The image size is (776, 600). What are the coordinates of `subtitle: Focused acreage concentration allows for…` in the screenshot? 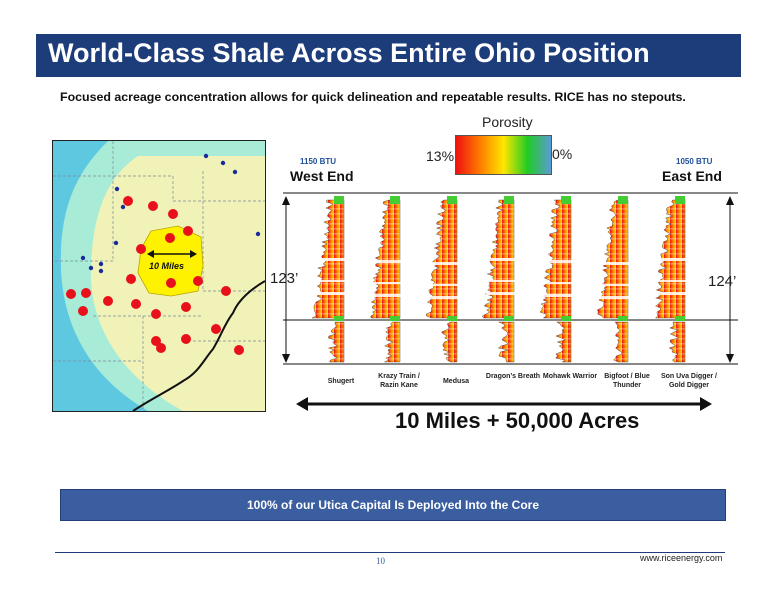 It's located at (373, 97).